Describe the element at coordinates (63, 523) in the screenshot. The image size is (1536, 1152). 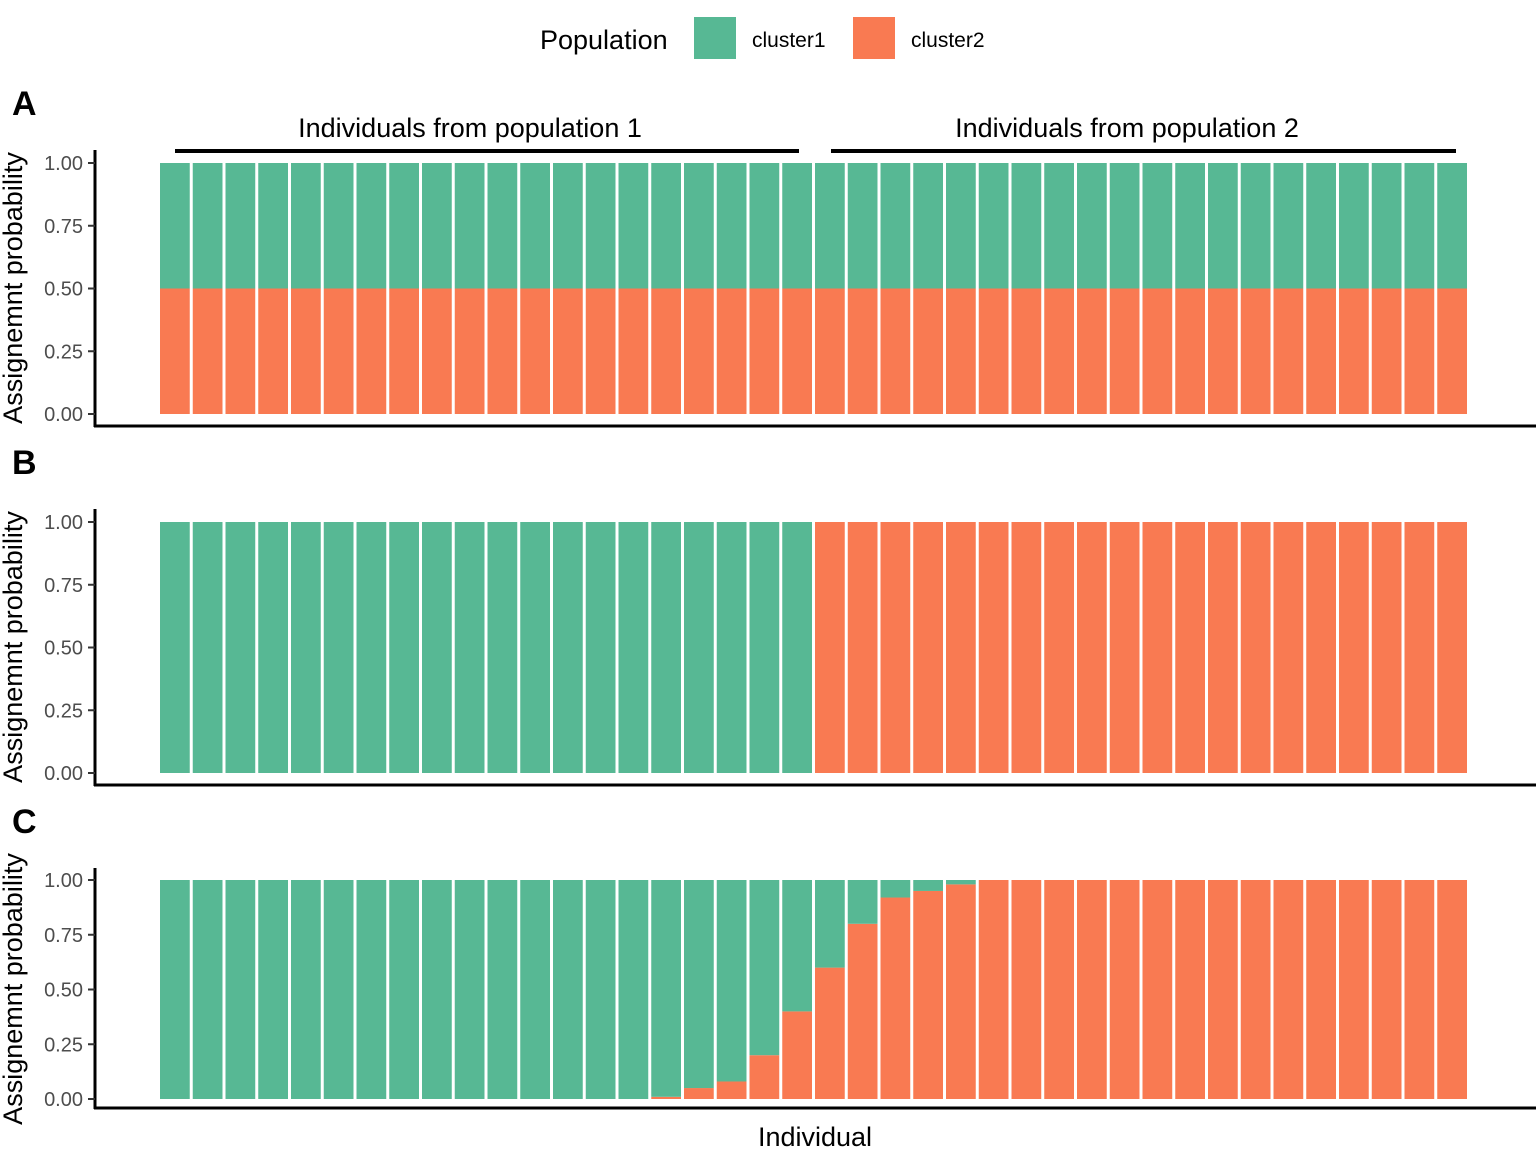
I see `y-tick-label-b: 1.00` at that location.